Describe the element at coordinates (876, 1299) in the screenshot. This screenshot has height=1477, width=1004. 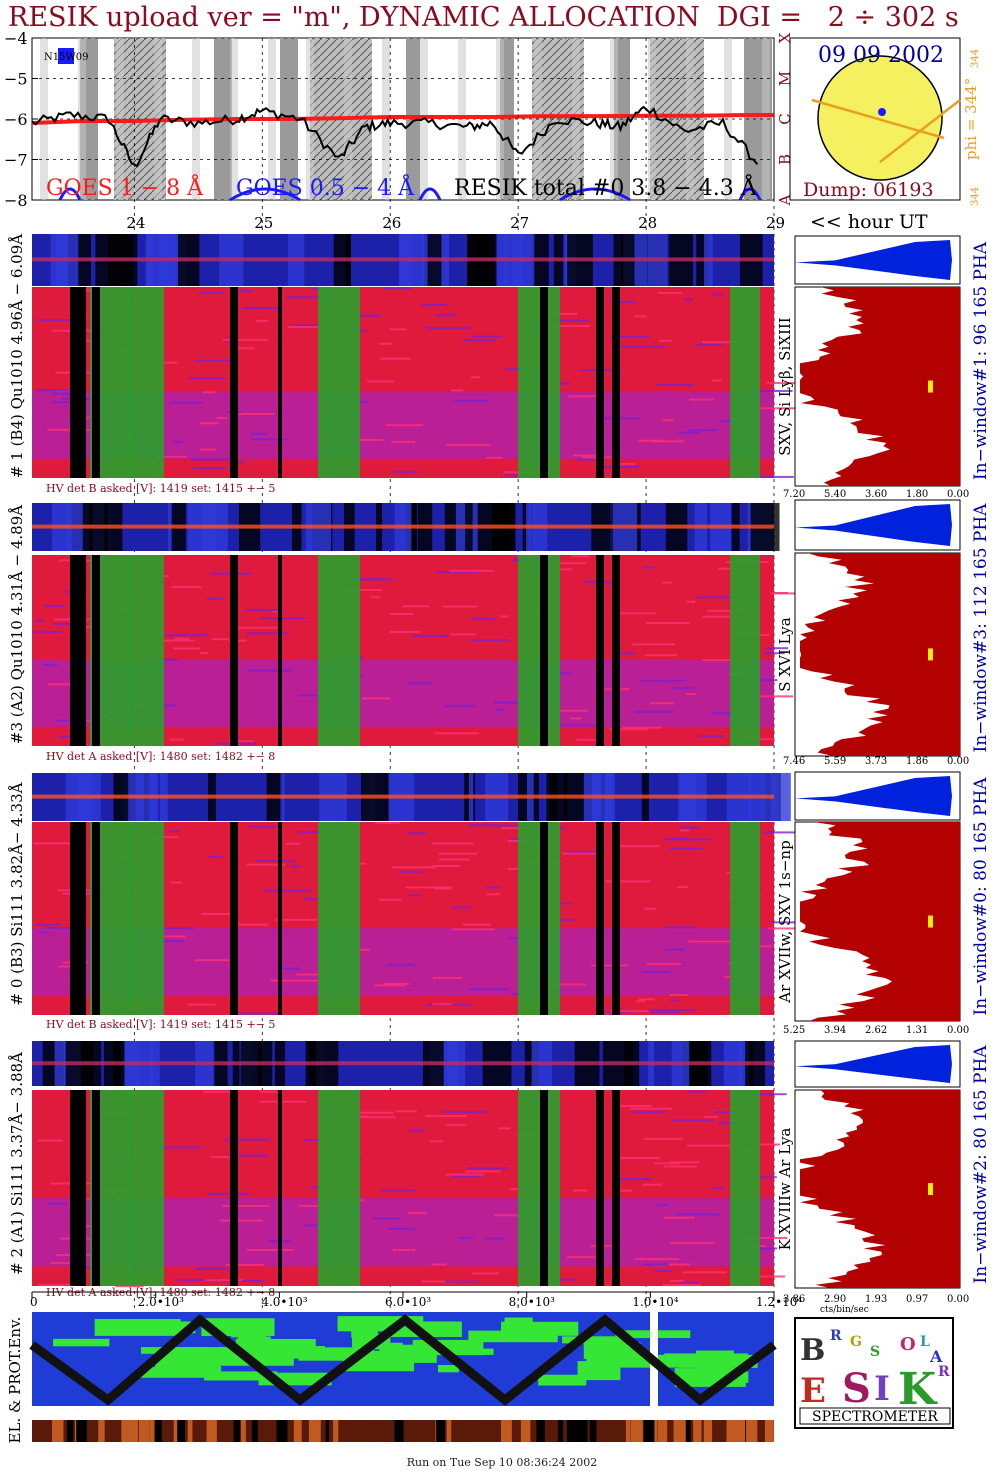
I see `profile-tick-label: 1.93` at that location.